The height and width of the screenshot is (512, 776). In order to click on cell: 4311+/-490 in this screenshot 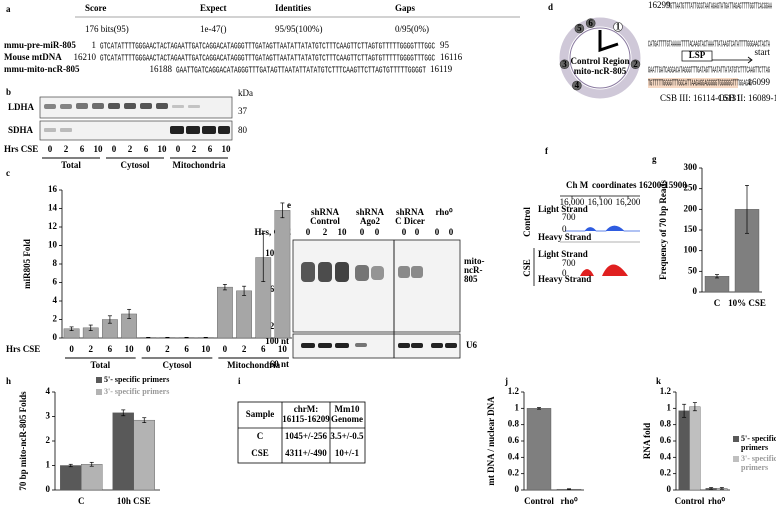, I will do `click(306, 453)`.